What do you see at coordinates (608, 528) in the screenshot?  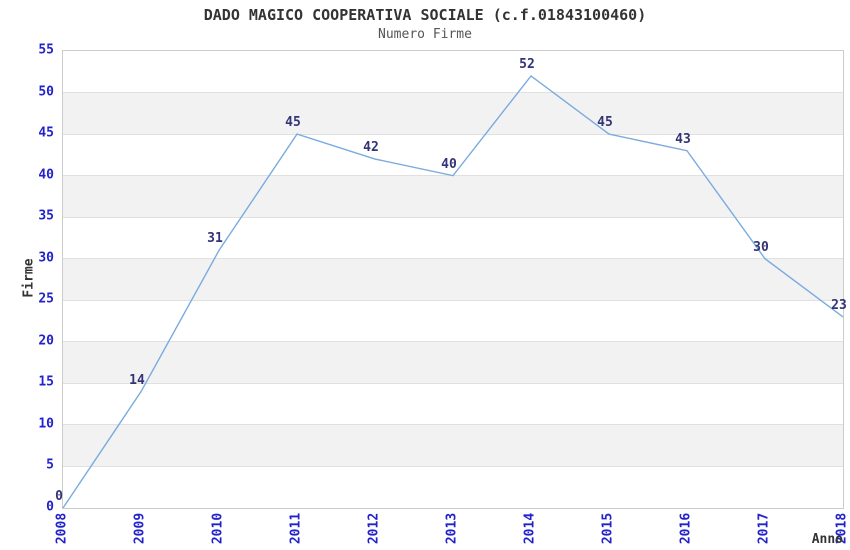 I see `x-tick-label: 2015` at bounding box center [608, 528].